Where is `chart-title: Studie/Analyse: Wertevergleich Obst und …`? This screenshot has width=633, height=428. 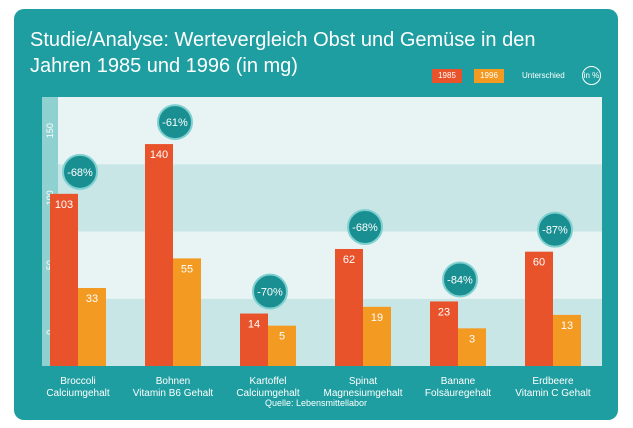
chart-title: Studie/Analyse: Wertevergleich Obst und … is located at coordinates (283, 53).